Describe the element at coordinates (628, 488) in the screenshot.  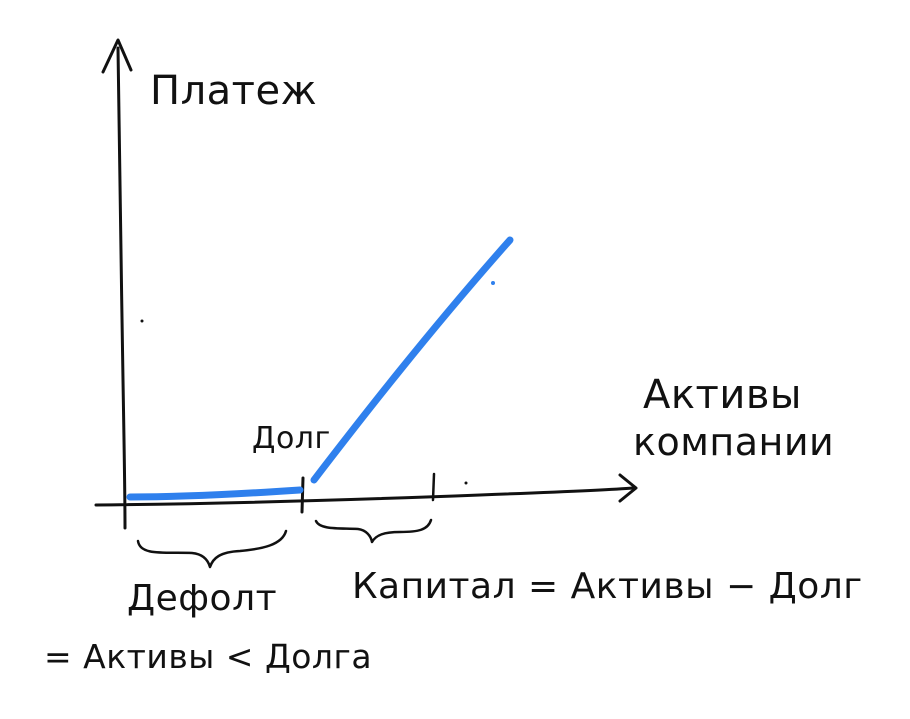
I see `x-axis-arrowhead` at that location.